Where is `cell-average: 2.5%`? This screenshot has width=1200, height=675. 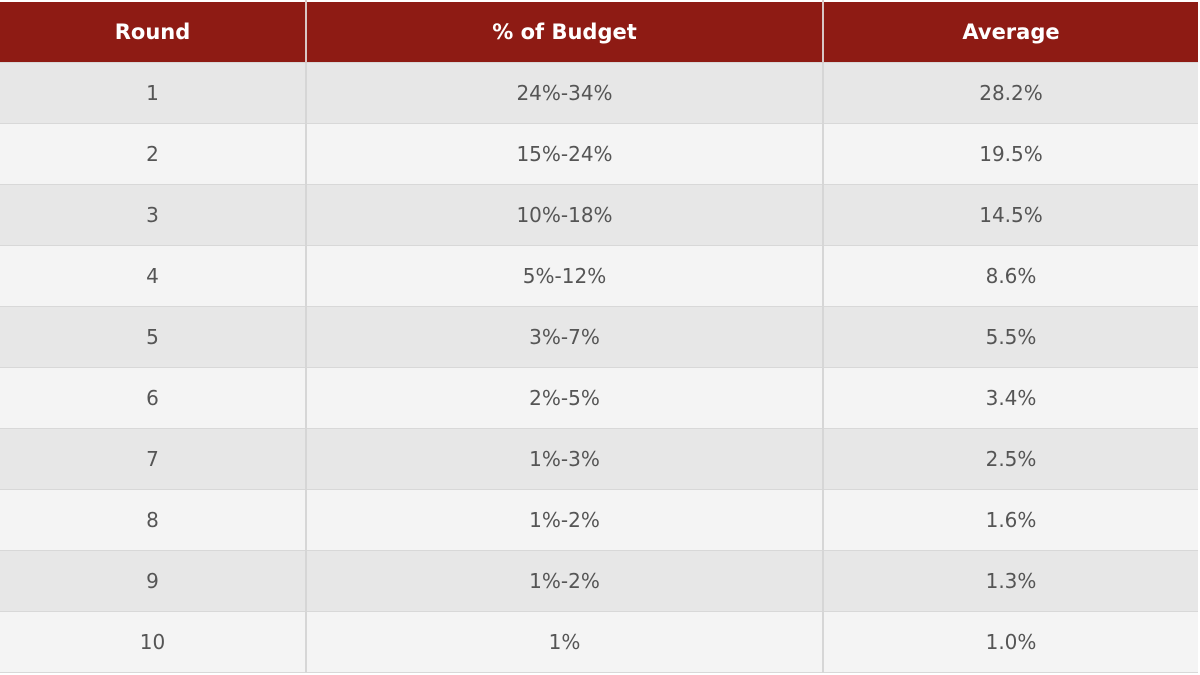 cell-average: 2.5% is located at coordinates (1010, 459).